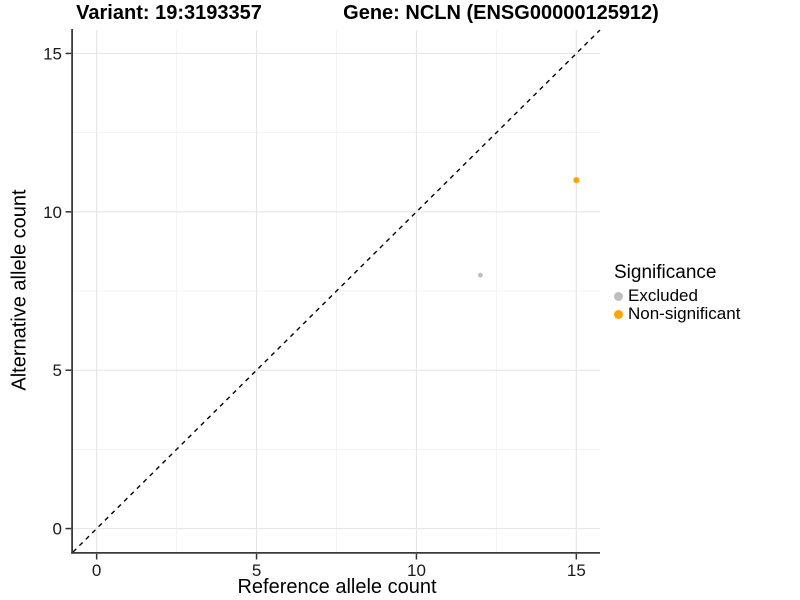  I want to click on legend-item-label: Non-significant, so click(684, 313).